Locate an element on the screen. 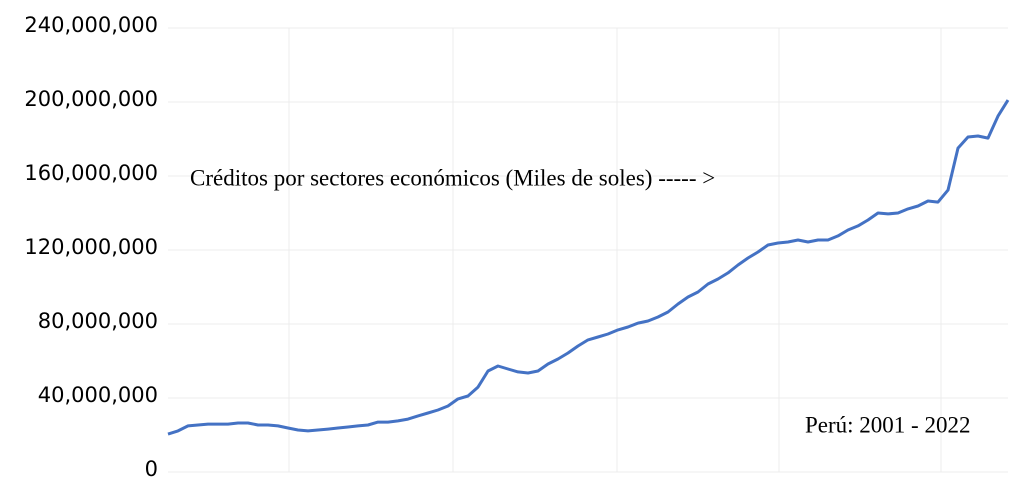 The image size is (1017, 477). y-tick-label: 80,000,000 is located at coordinates (98, 321).